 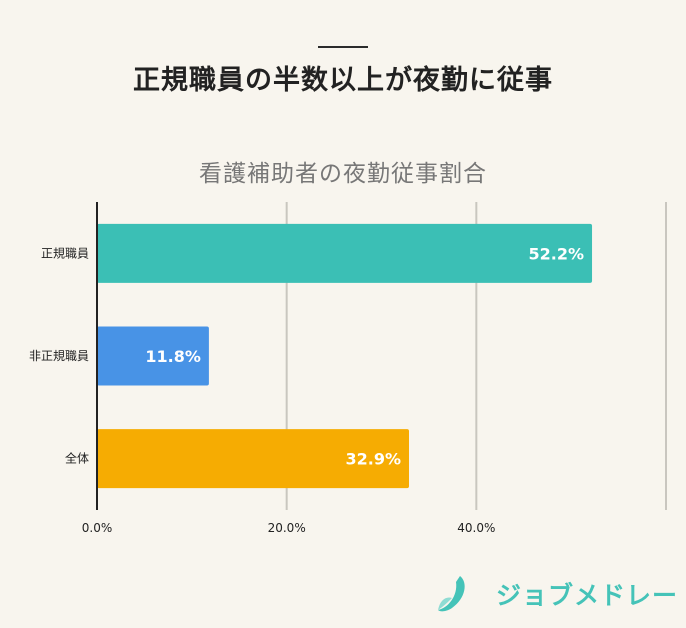 What do you see at coordinates (476, 528) in the screenshot?
I see `x-tick-label: 40.0%` at bounding box center [476, 528].